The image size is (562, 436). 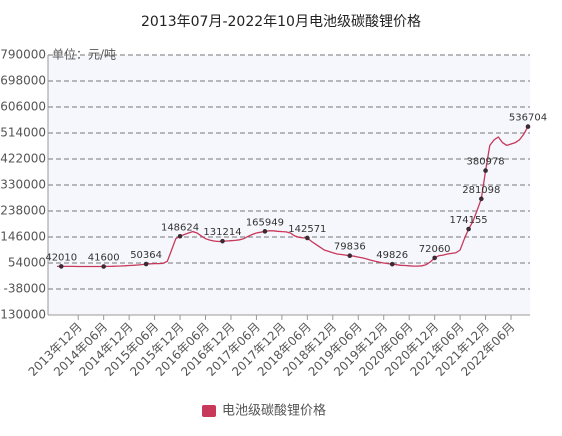 I want to click on y-tick-label: -130000, so click(x=23, y=315).